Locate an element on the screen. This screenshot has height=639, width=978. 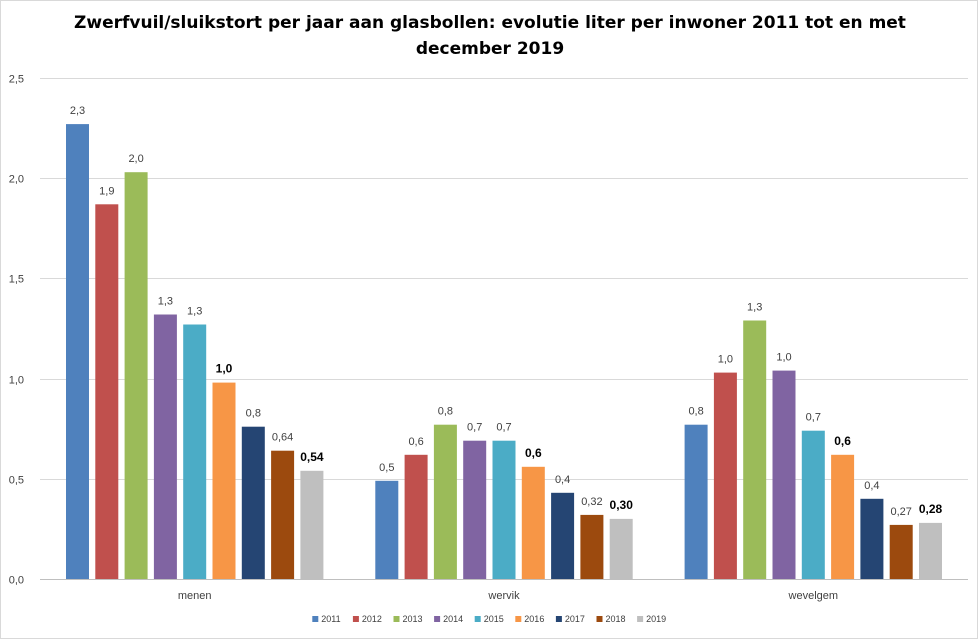
legend-label-2012: 2012 is located at coordinates (372, 619).